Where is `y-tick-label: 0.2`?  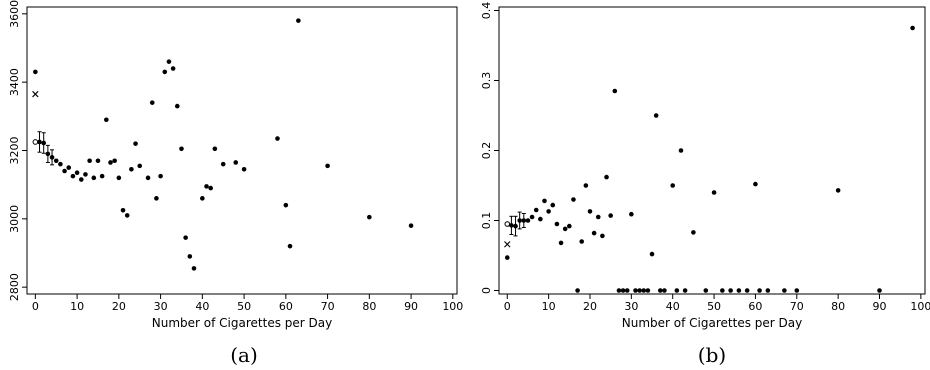 y-tick-label: 0.2 is located at coordinates (486, 151).